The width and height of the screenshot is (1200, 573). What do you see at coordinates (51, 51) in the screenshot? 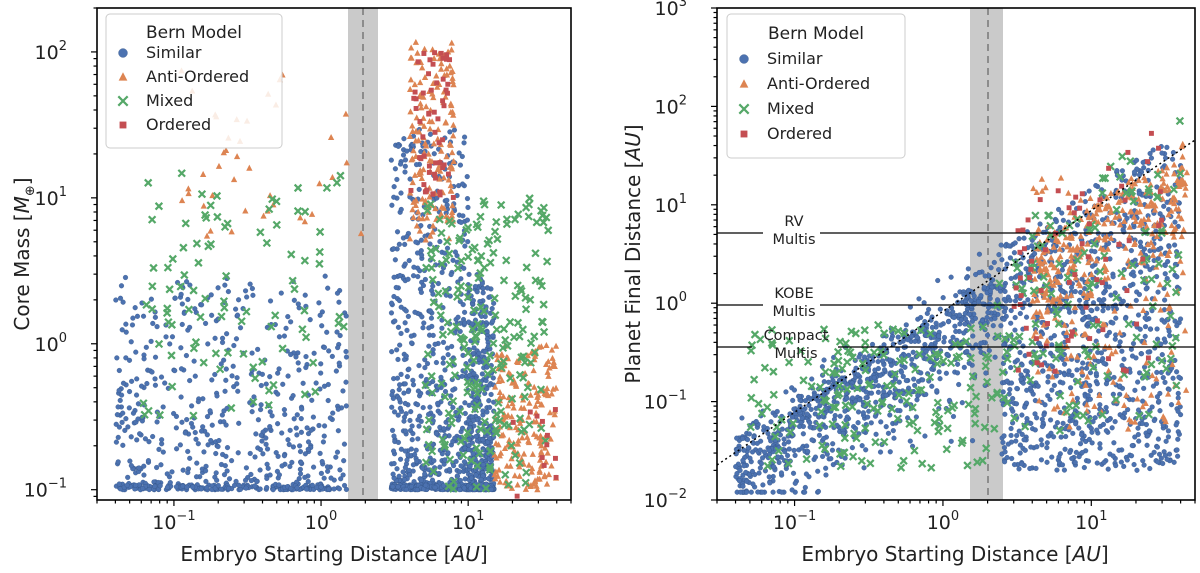
I see `y-tick-label: 10²` at bounding box center [51, 51].